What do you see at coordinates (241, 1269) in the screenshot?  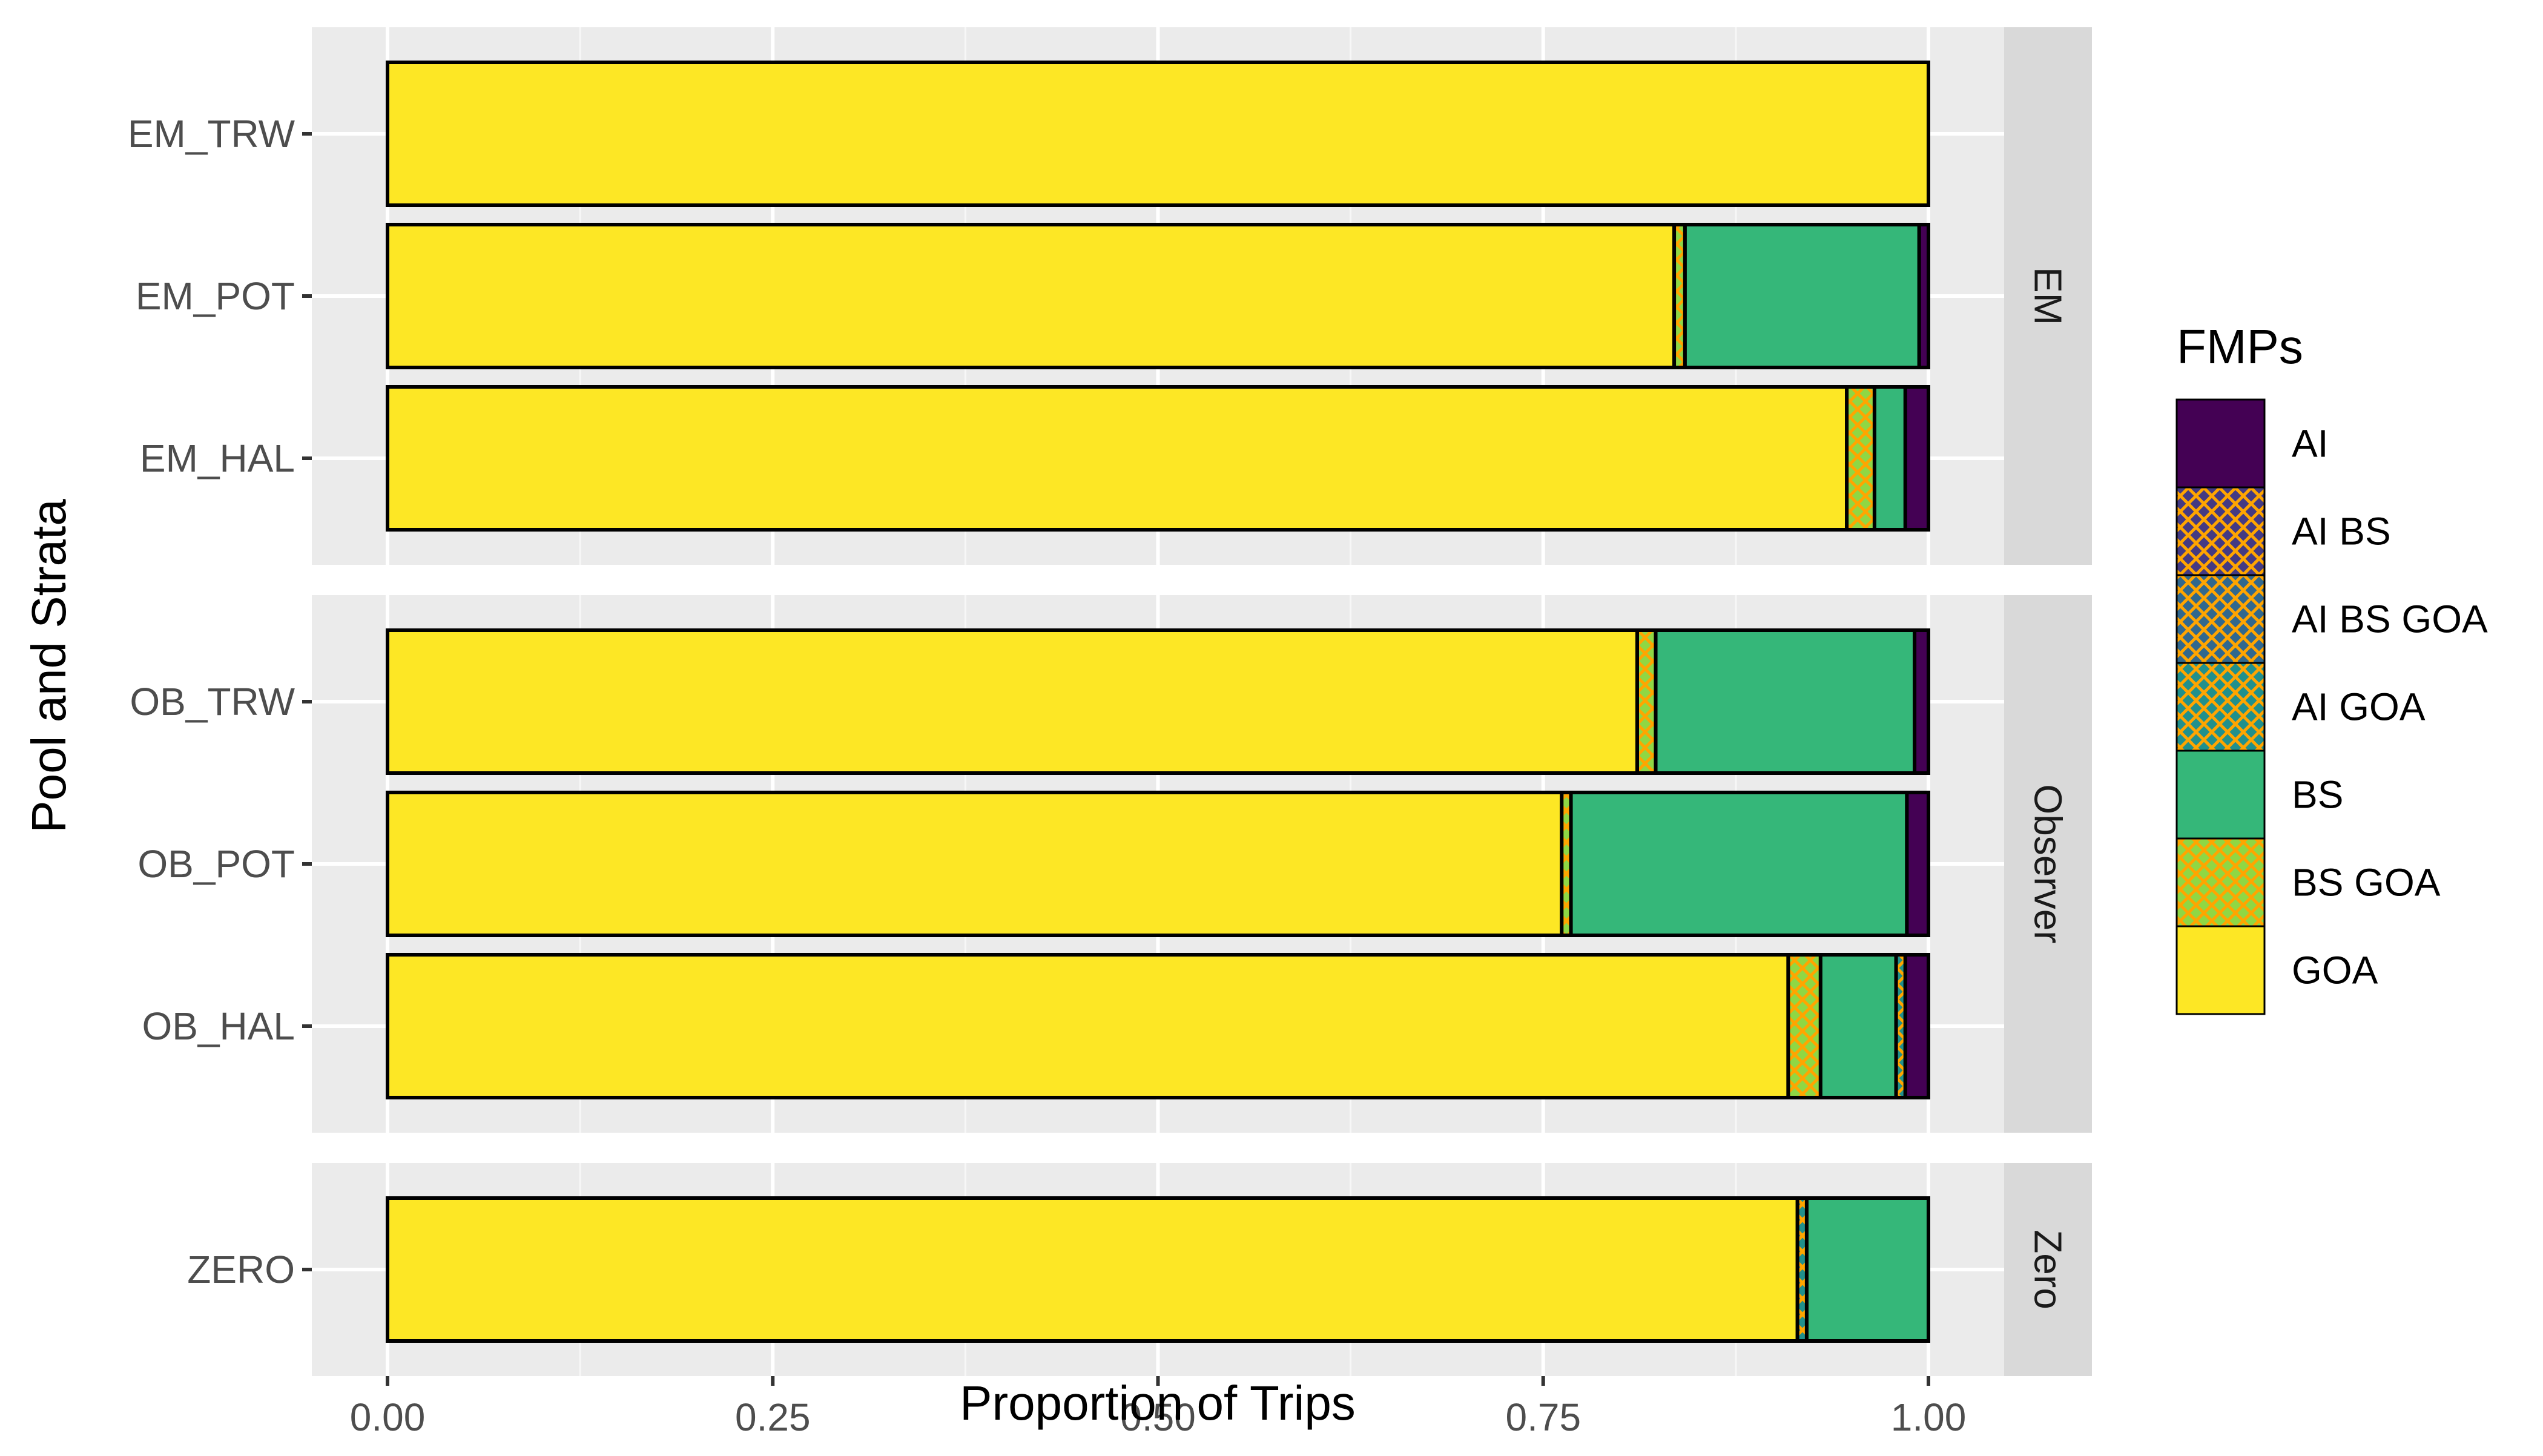 I see `y-tick-label-zero: ZERO` at bounding box center [241, 1269].